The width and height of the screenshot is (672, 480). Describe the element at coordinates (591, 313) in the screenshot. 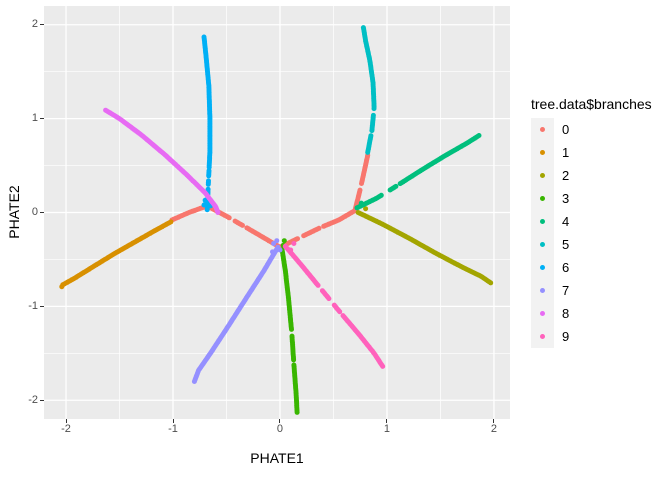

I see `legend-item-8: 8` at that location.